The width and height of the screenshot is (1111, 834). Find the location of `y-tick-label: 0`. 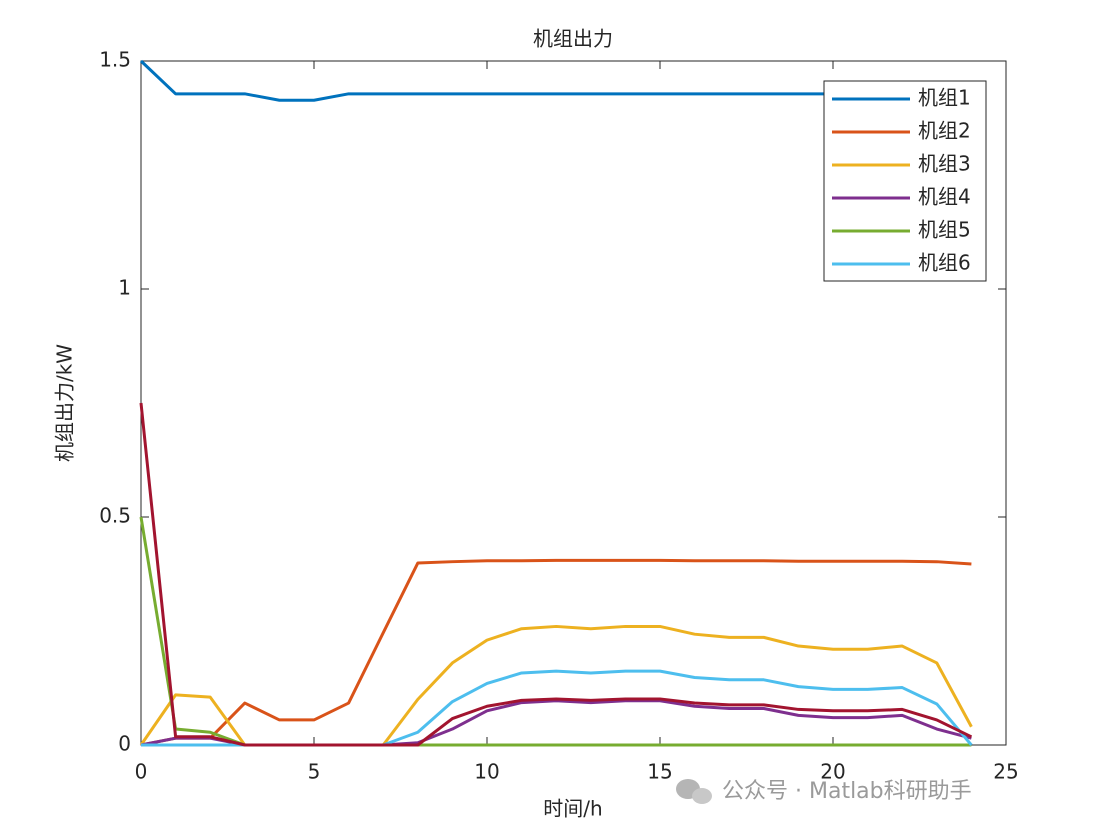

y-tick-label: 0 is located at coordinates (124, 744).